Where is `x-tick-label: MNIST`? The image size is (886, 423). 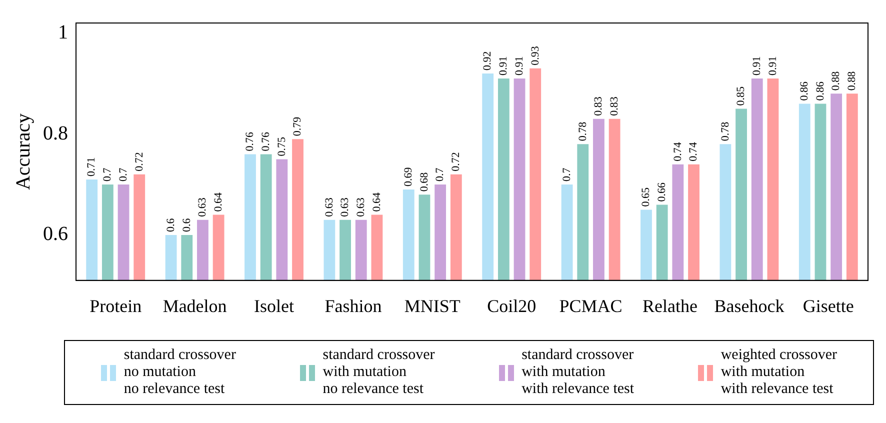
x-tick-label: MNIST is located at coordinates (432, 306).